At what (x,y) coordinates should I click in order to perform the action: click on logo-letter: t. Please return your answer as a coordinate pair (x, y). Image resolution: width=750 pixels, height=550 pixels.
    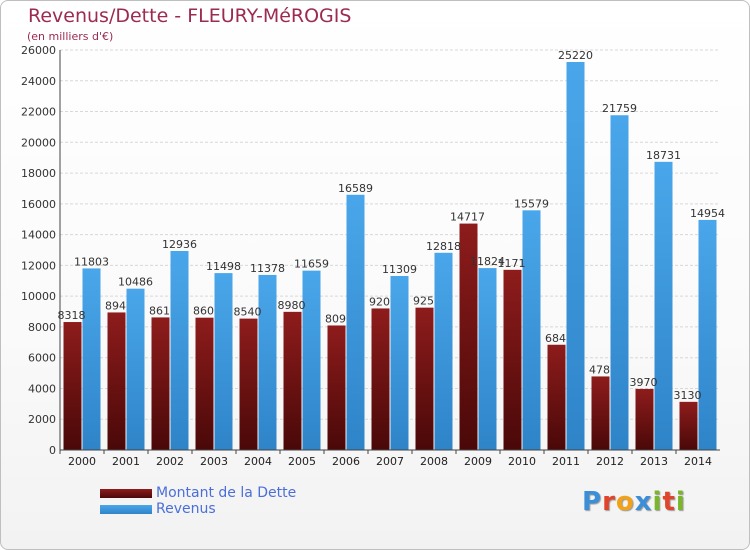
    Looking at the image, I should click on (669, 502).